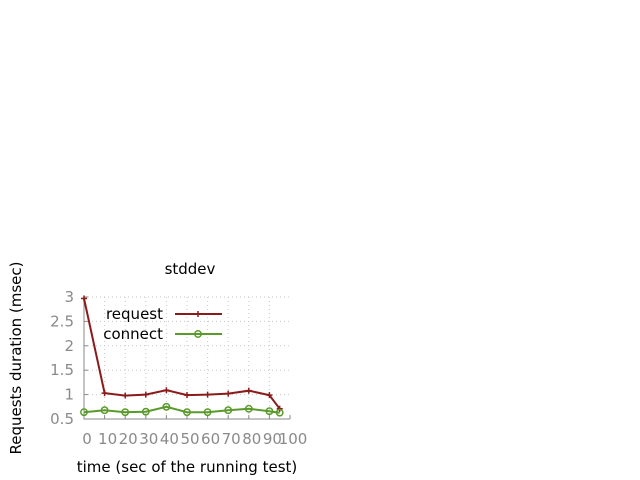 This screenshot has height=480, width=640. I want to click on legend-marker-connect, so click(198, 334).